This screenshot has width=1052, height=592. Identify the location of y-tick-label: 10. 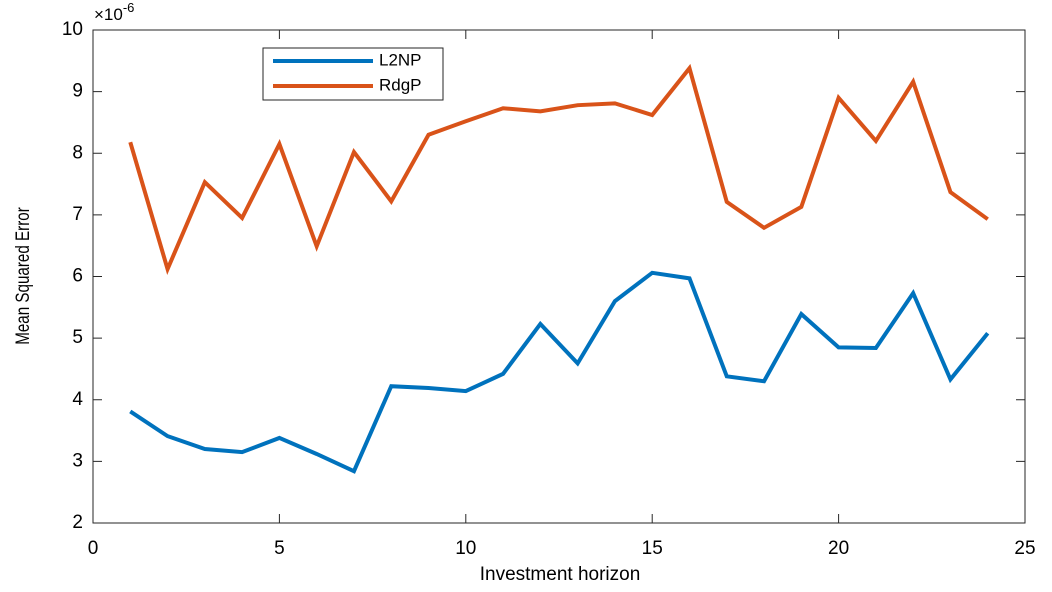
(72, 29).